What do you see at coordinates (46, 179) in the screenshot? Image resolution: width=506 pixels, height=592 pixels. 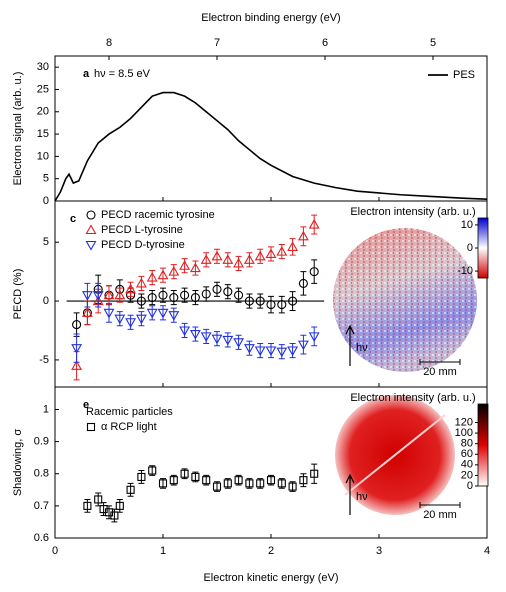 I see `y-tick-label: 5` at bounding box center [46, 179].